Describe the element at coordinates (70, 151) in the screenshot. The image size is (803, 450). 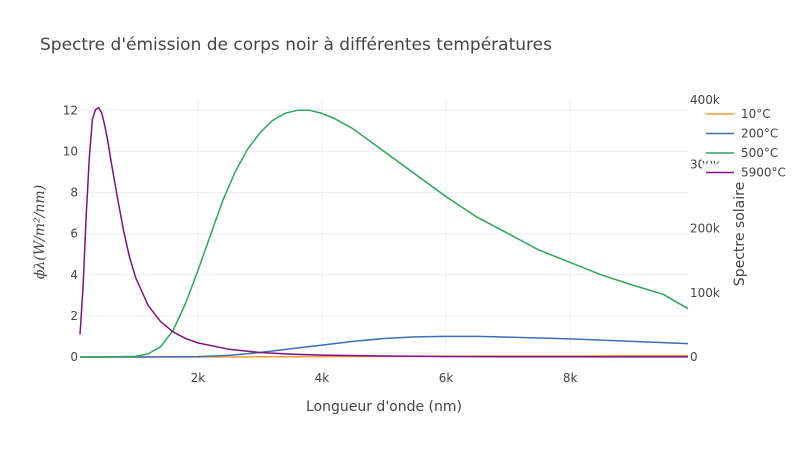
I see `y-tick-label: 10` at that location.